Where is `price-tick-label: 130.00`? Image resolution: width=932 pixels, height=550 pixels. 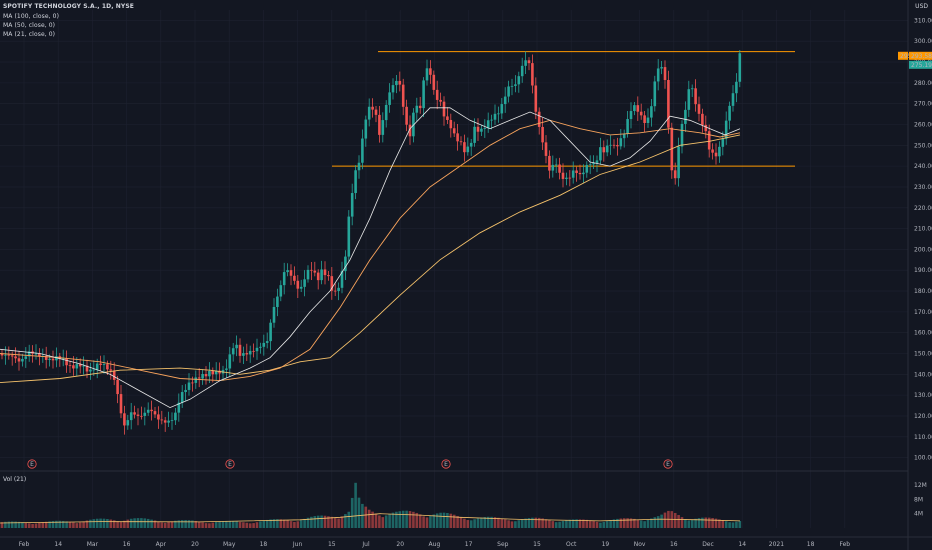
price-tick-label: 130.00 is located at coordinates (923, 395).